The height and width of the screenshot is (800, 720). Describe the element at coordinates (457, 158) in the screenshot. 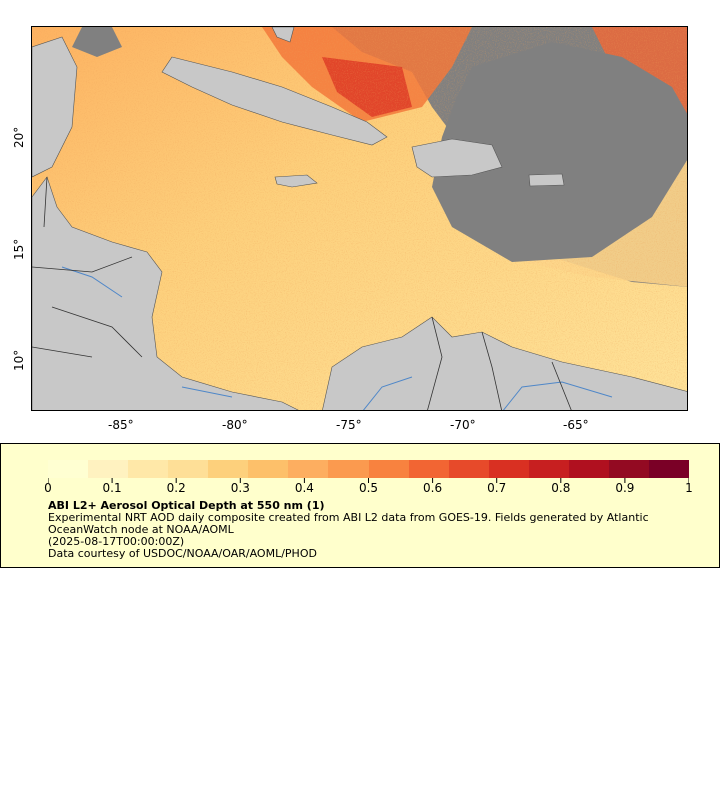

I see `land-hispaniola` at that location.